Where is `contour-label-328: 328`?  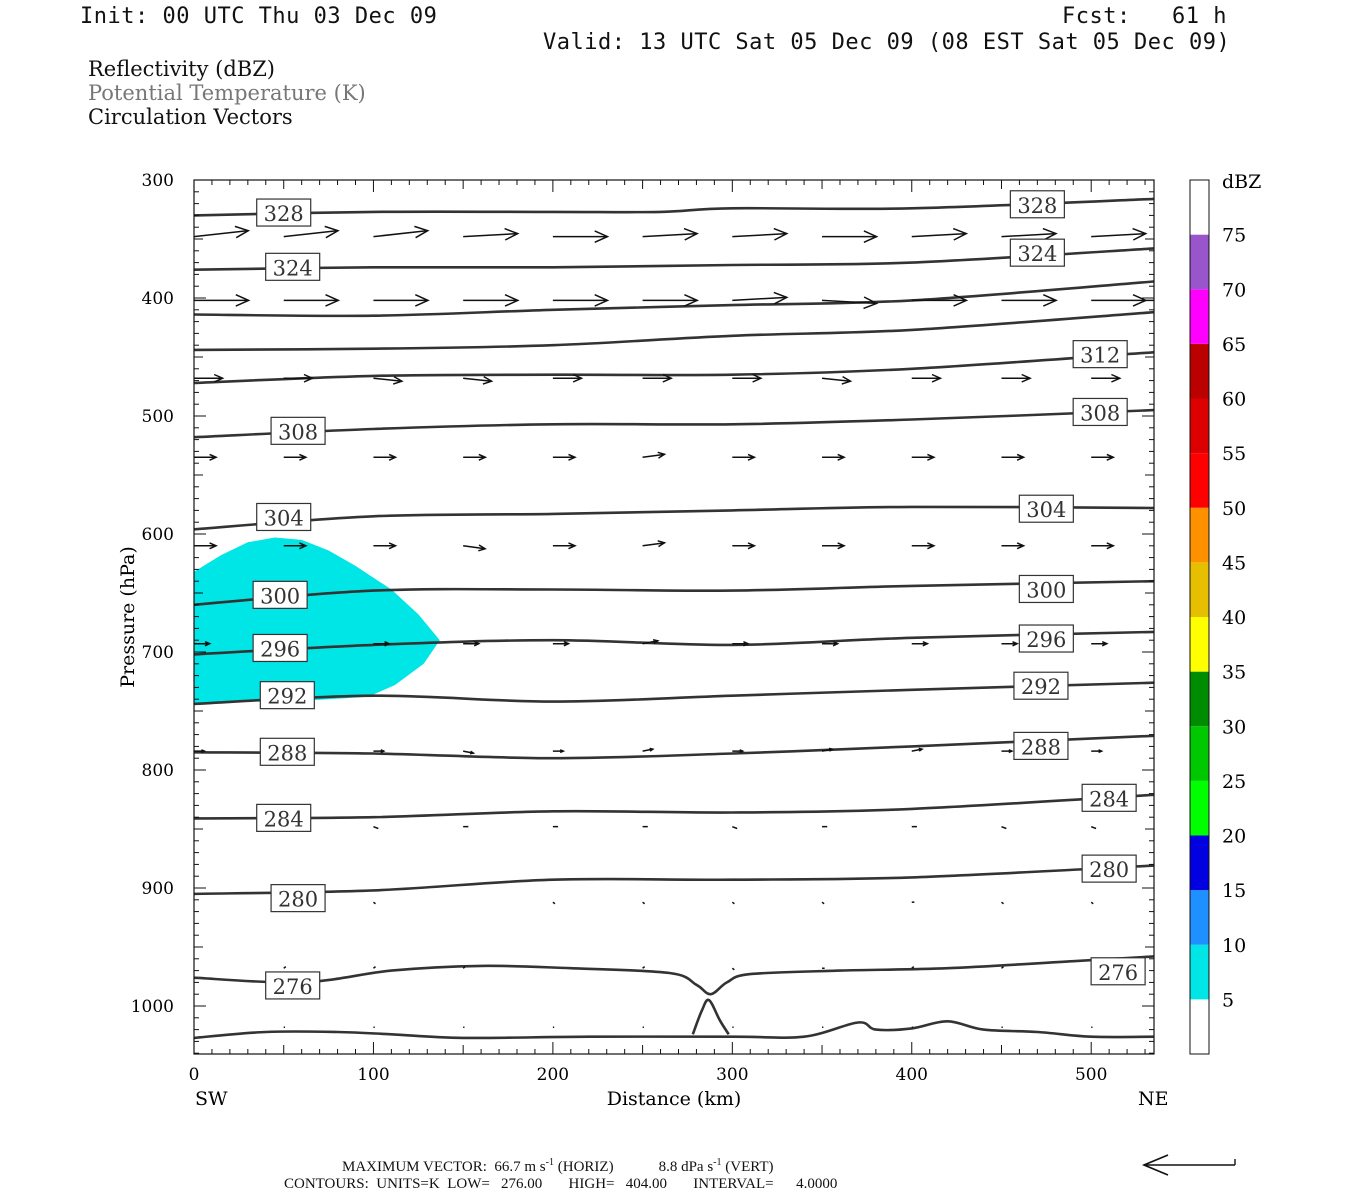
contour-label-328: 328 is located at coordinates (1037, 204).